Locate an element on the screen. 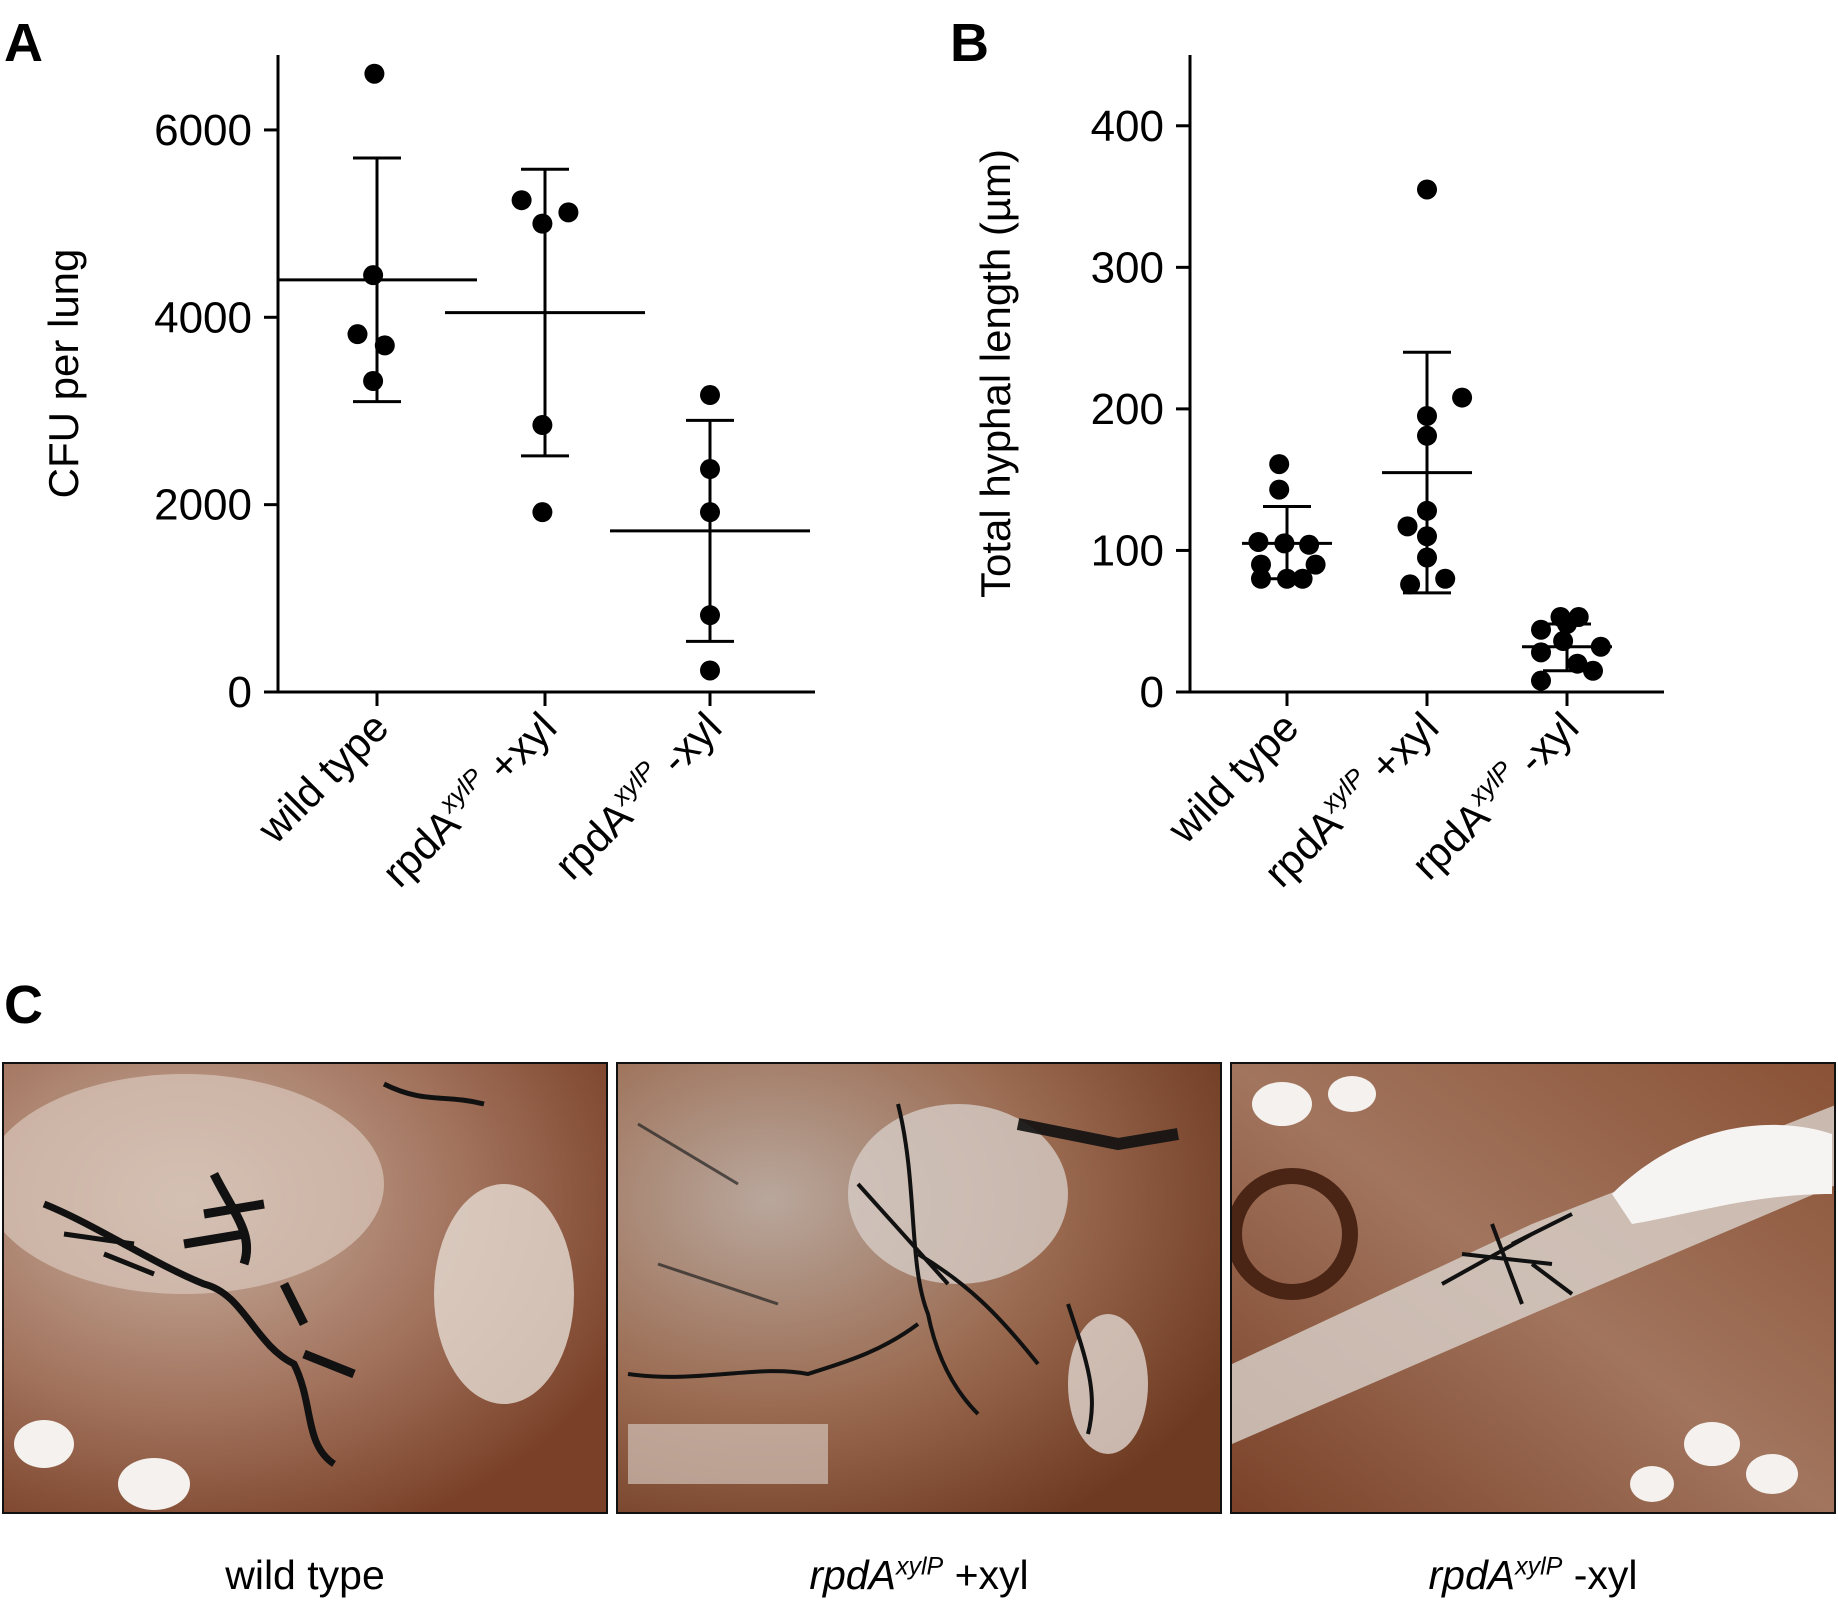 Image resolution: width=1838 pixels, height=1605 pixels. caption-rpda-minus-xyl-sup: xylP is located at coordinates (1539, 1566).